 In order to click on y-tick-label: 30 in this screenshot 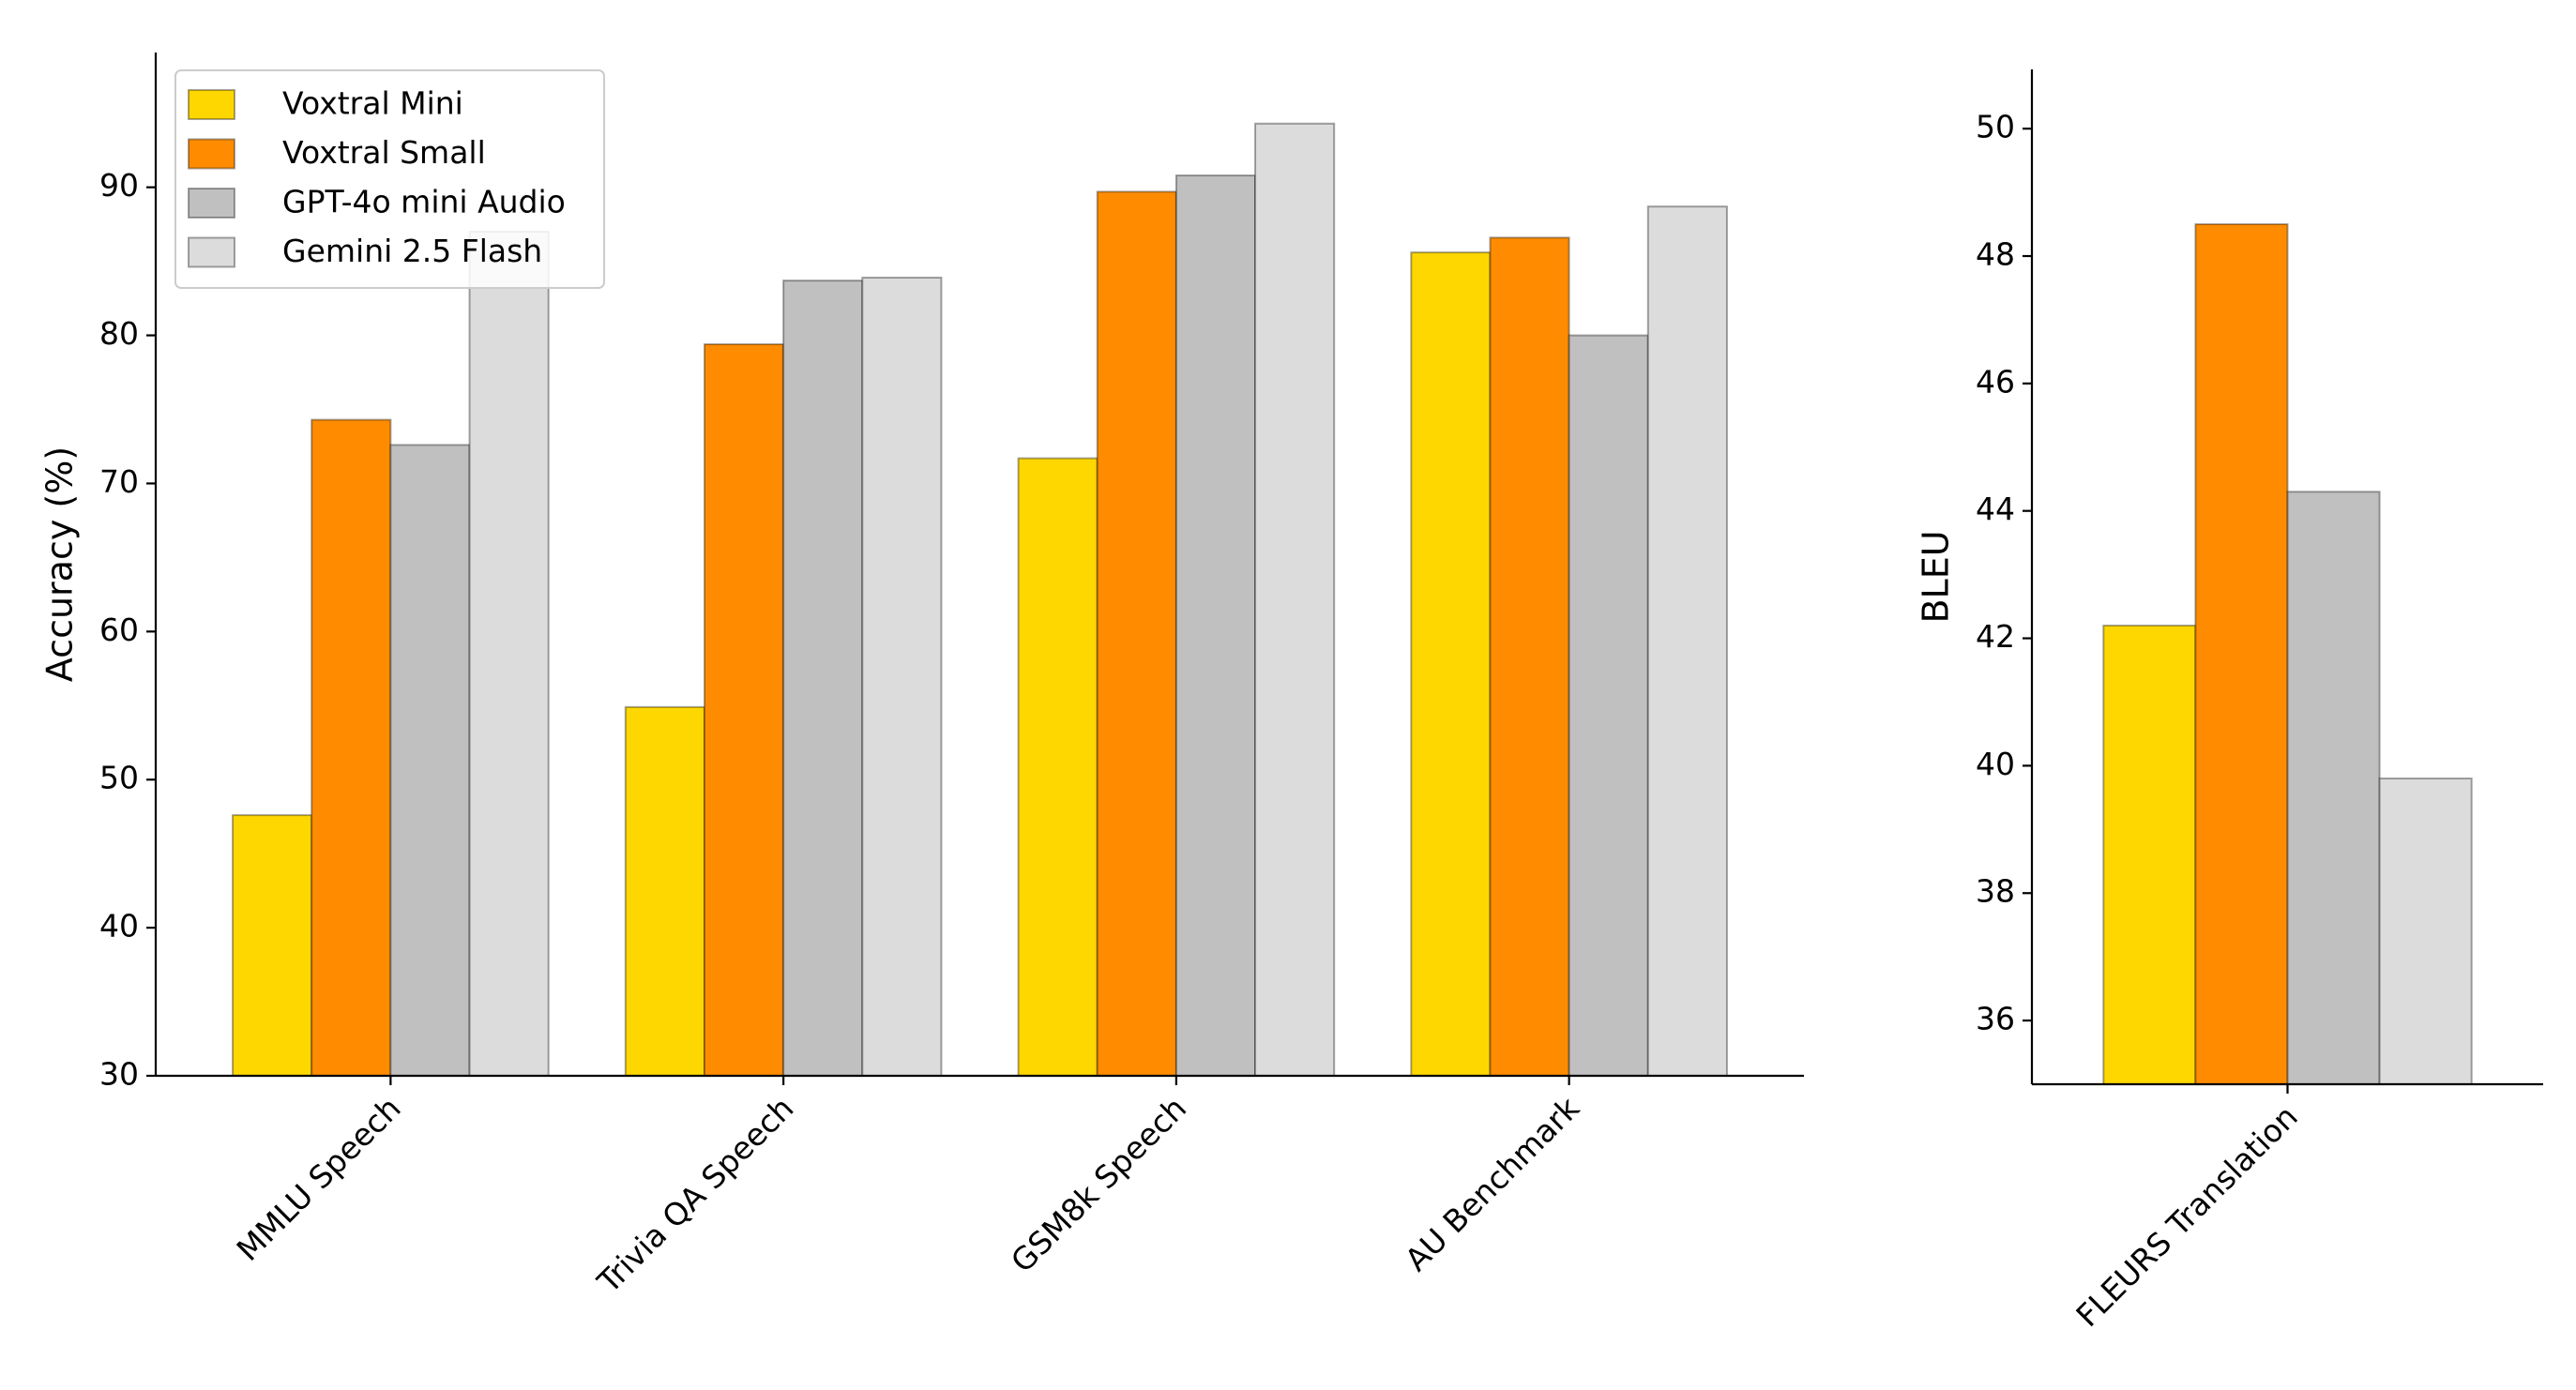, I will do `click(119, 1074)`.